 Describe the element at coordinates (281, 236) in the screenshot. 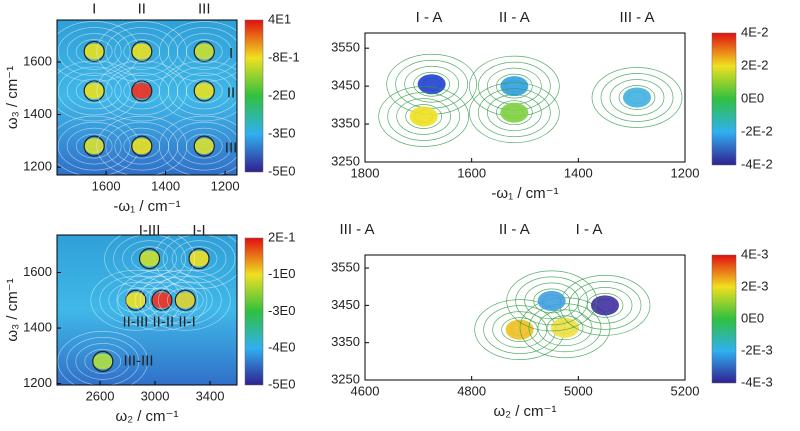

I see `colorbar-label: 2E-1` at that location.